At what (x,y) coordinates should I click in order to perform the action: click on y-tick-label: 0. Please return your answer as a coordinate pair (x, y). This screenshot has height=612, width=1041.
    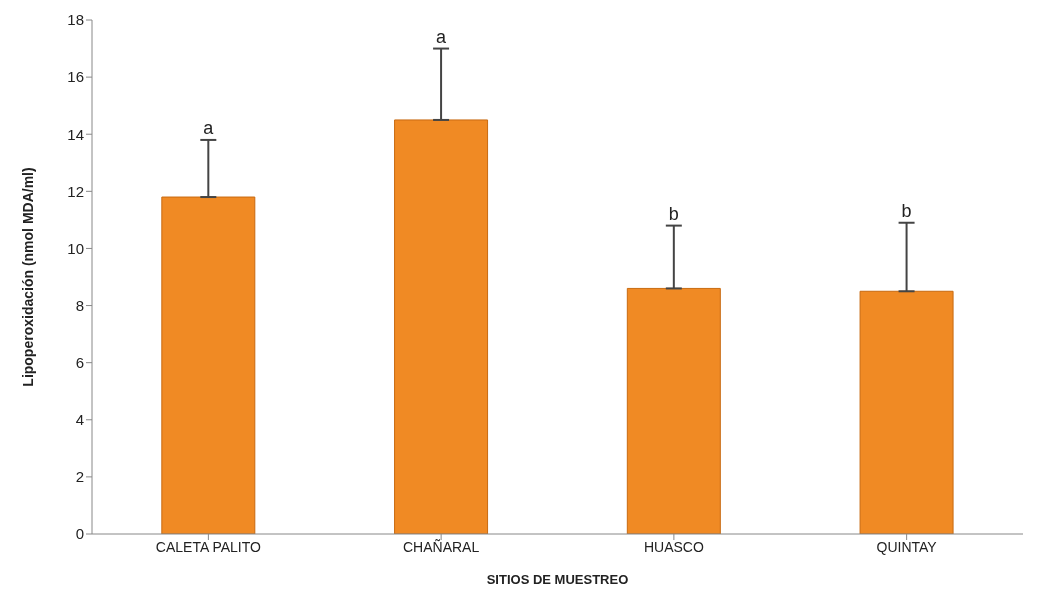
    Looking at the image, I should click on (79, 534).